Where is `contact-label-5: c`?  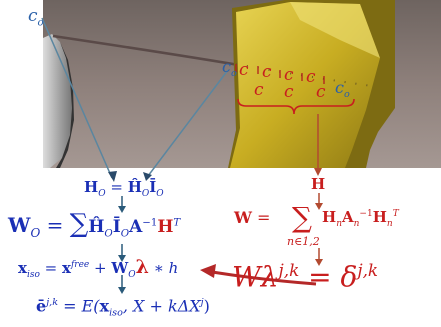
contact-label-5: c is located at coordinates (259, 90).